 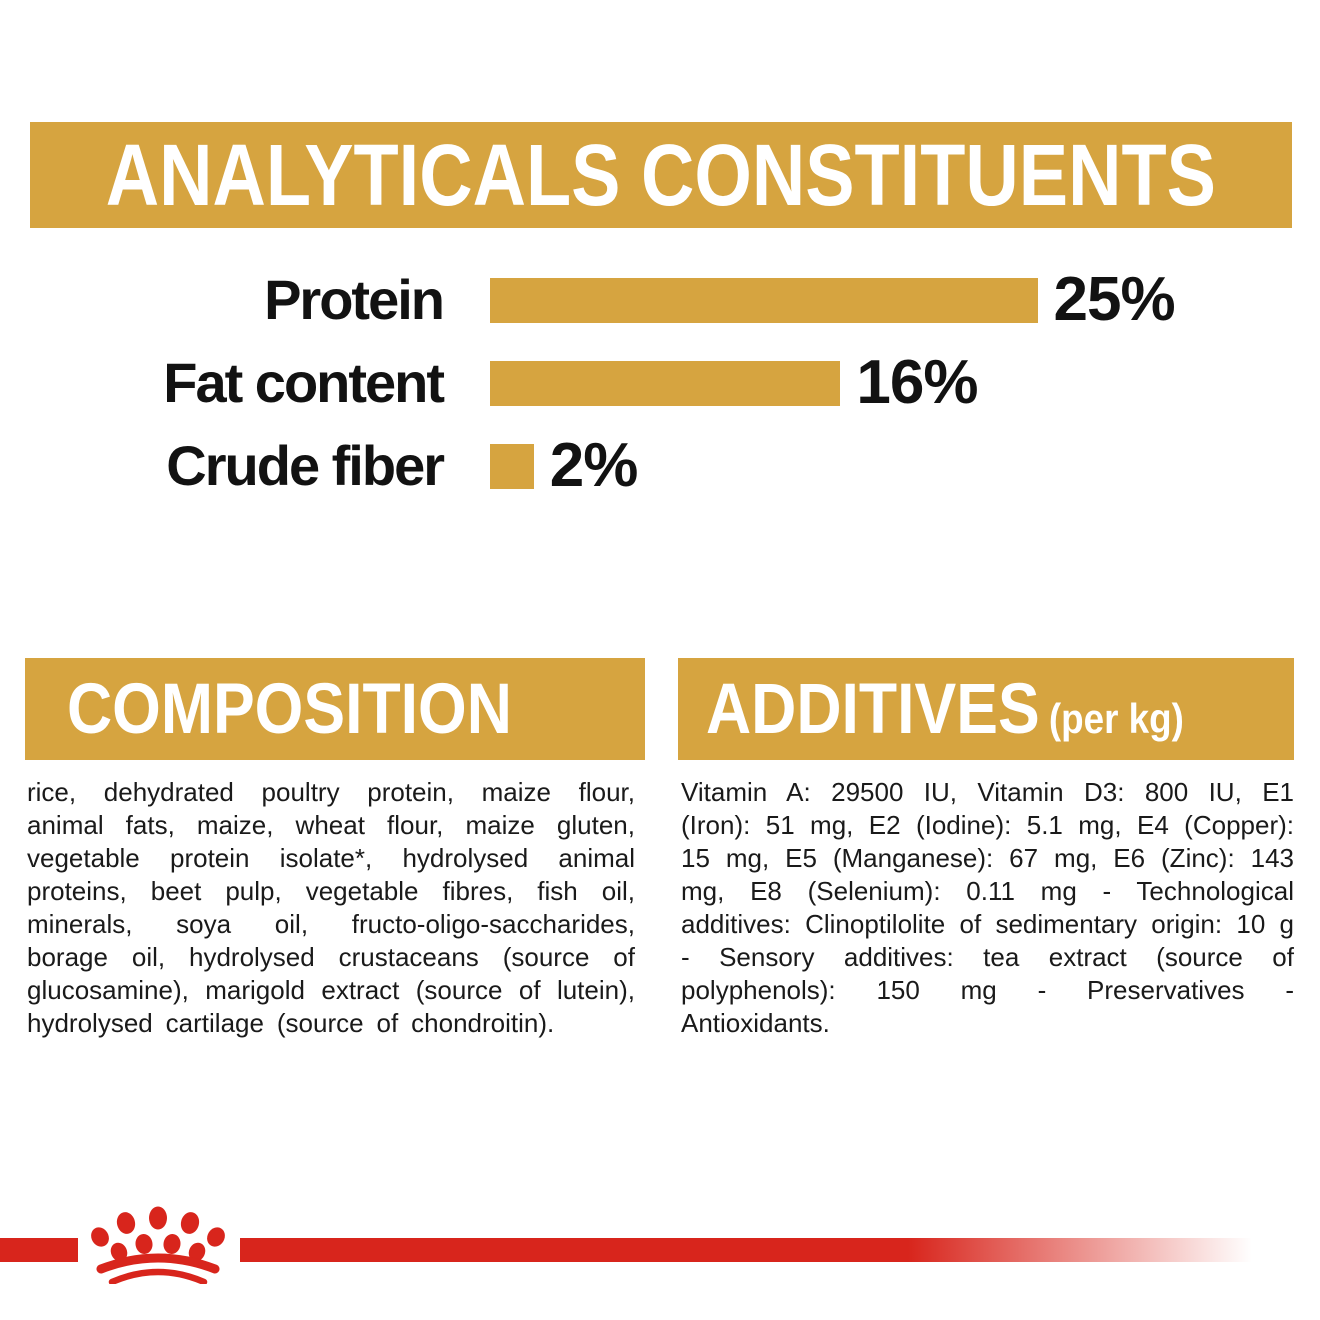 What do you see at coordinates (289, 709) in the screenshot?
I see `composition-title: COMPOSITION` at bounding box center [289, 709].